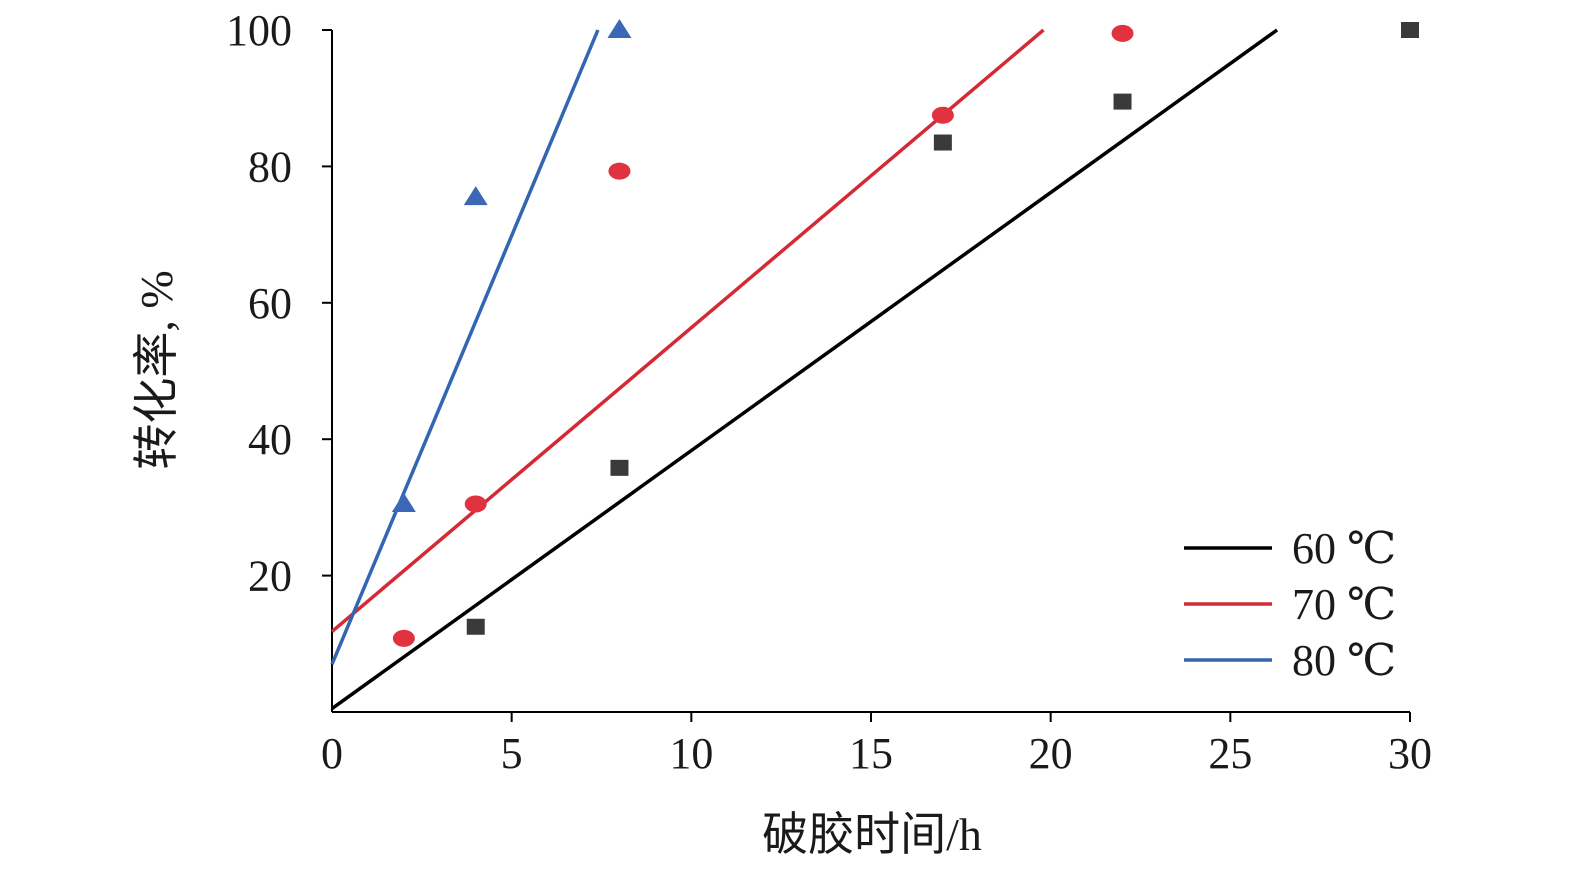 The height and width of the screenshot is (870, 1575). Describe the element at coordinates (872, 834) in the screenshot. I see `x-axis-title: 破胶时间/h` at that location.